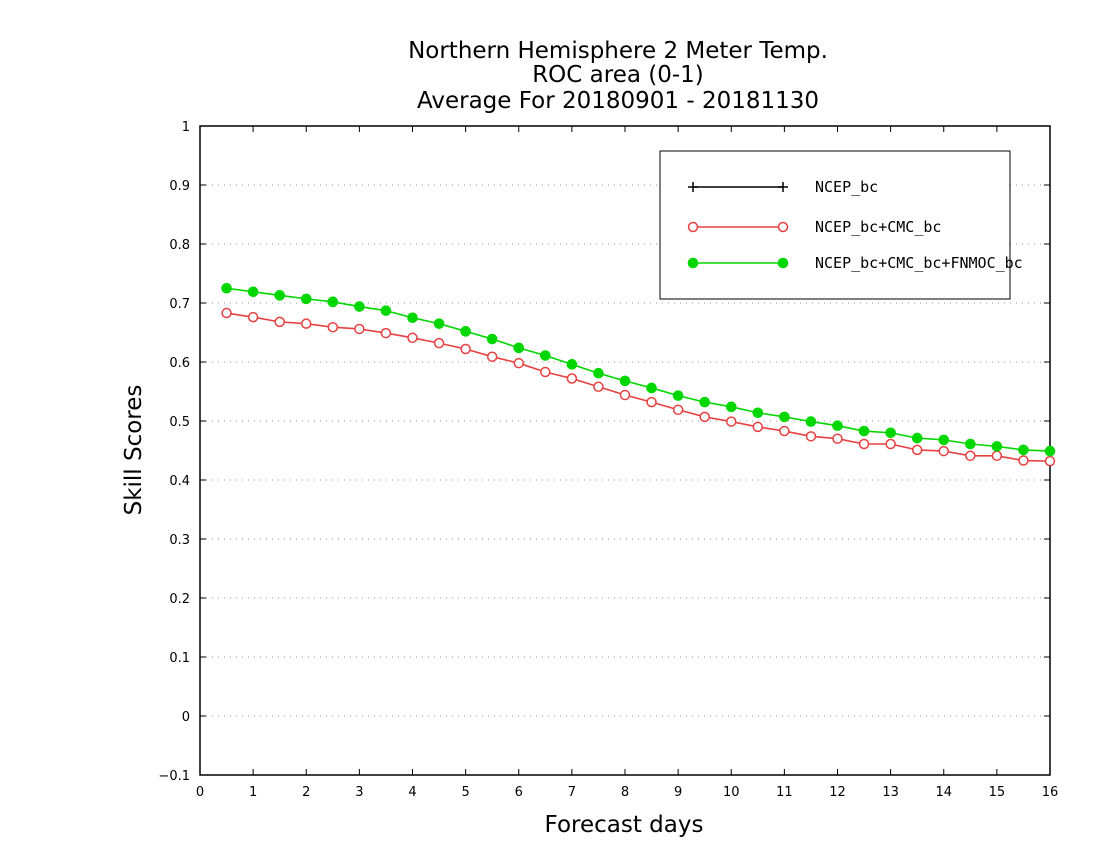  Describe the element at coordinates (519, 792) in the screenshot. I see `x-tick-label: 6` at that location.